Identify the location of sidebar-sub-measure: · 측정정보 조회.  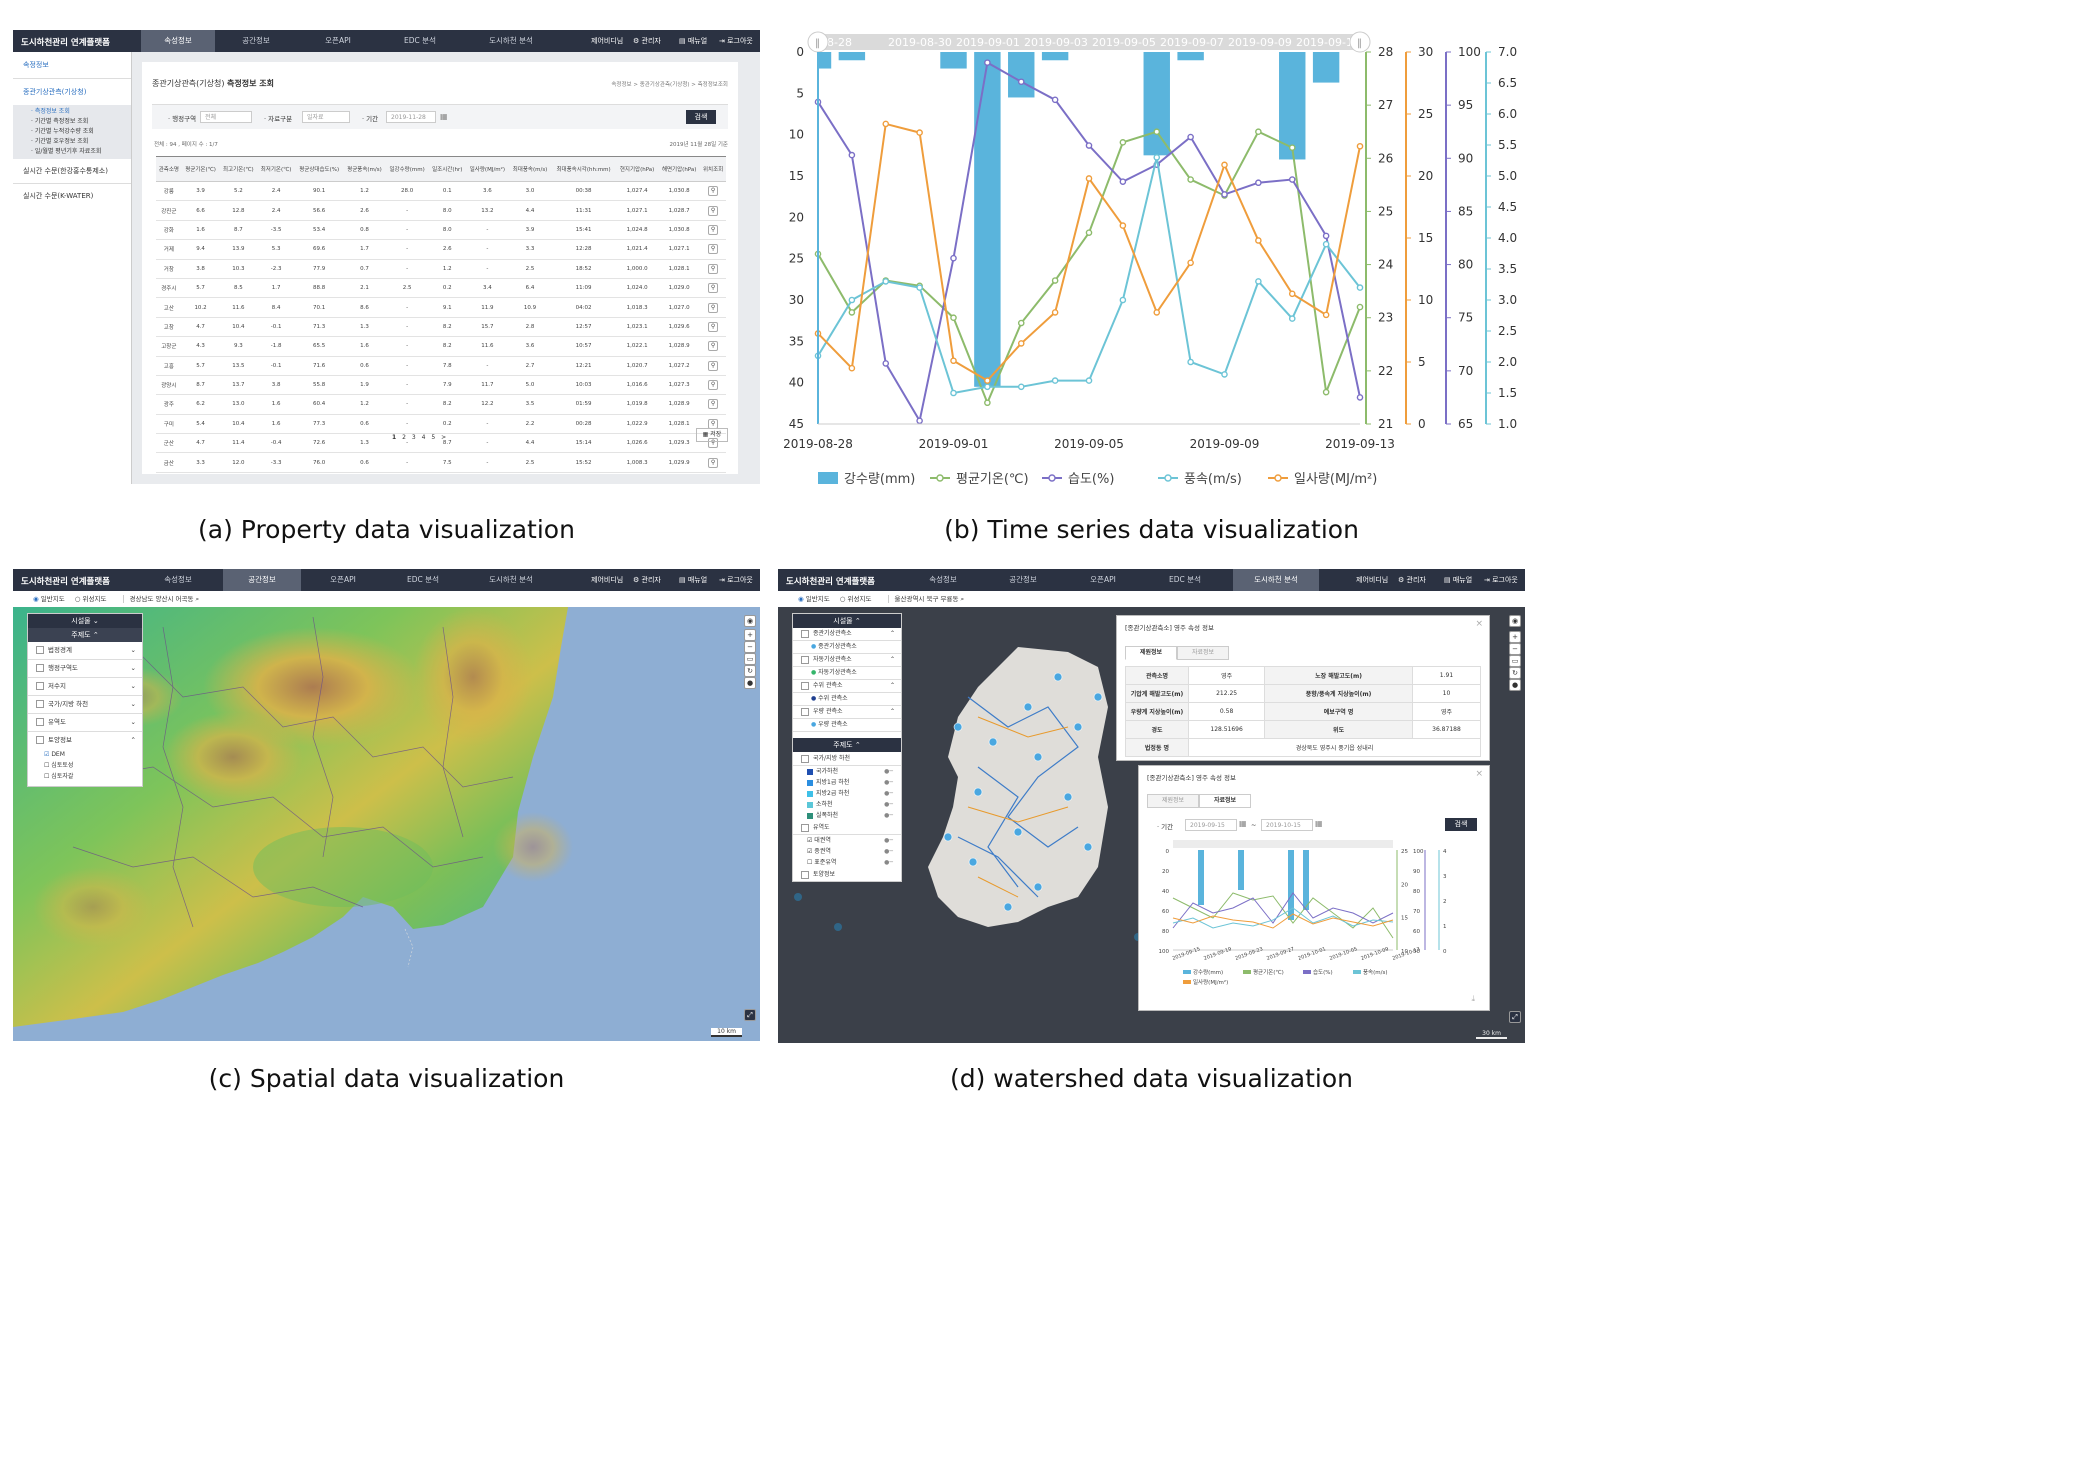
(72, 112).